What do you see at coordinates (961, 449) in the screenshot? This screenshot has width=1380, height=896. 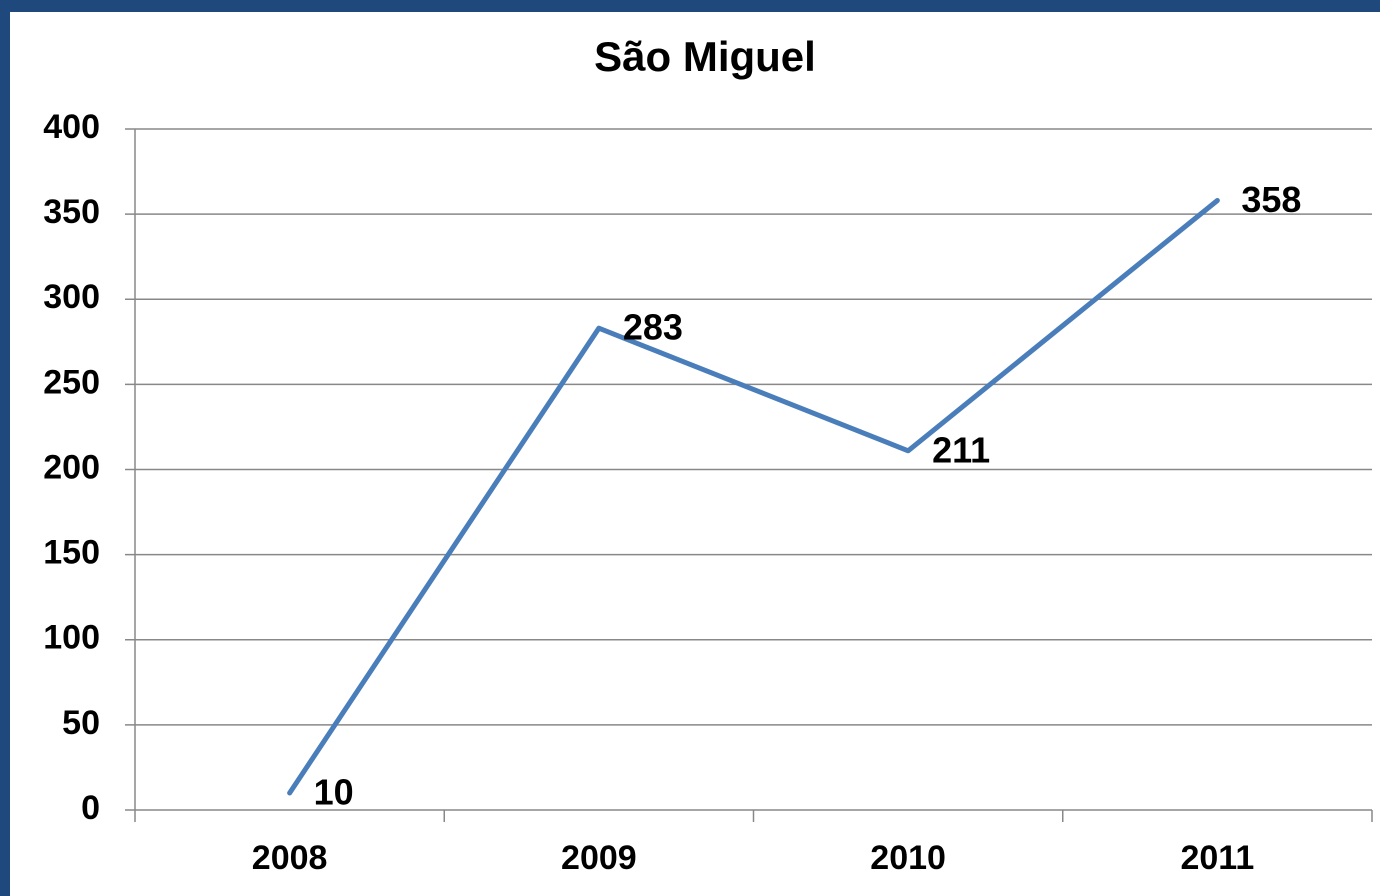 I see `data-label: 211` at bounding box center [961, 449].